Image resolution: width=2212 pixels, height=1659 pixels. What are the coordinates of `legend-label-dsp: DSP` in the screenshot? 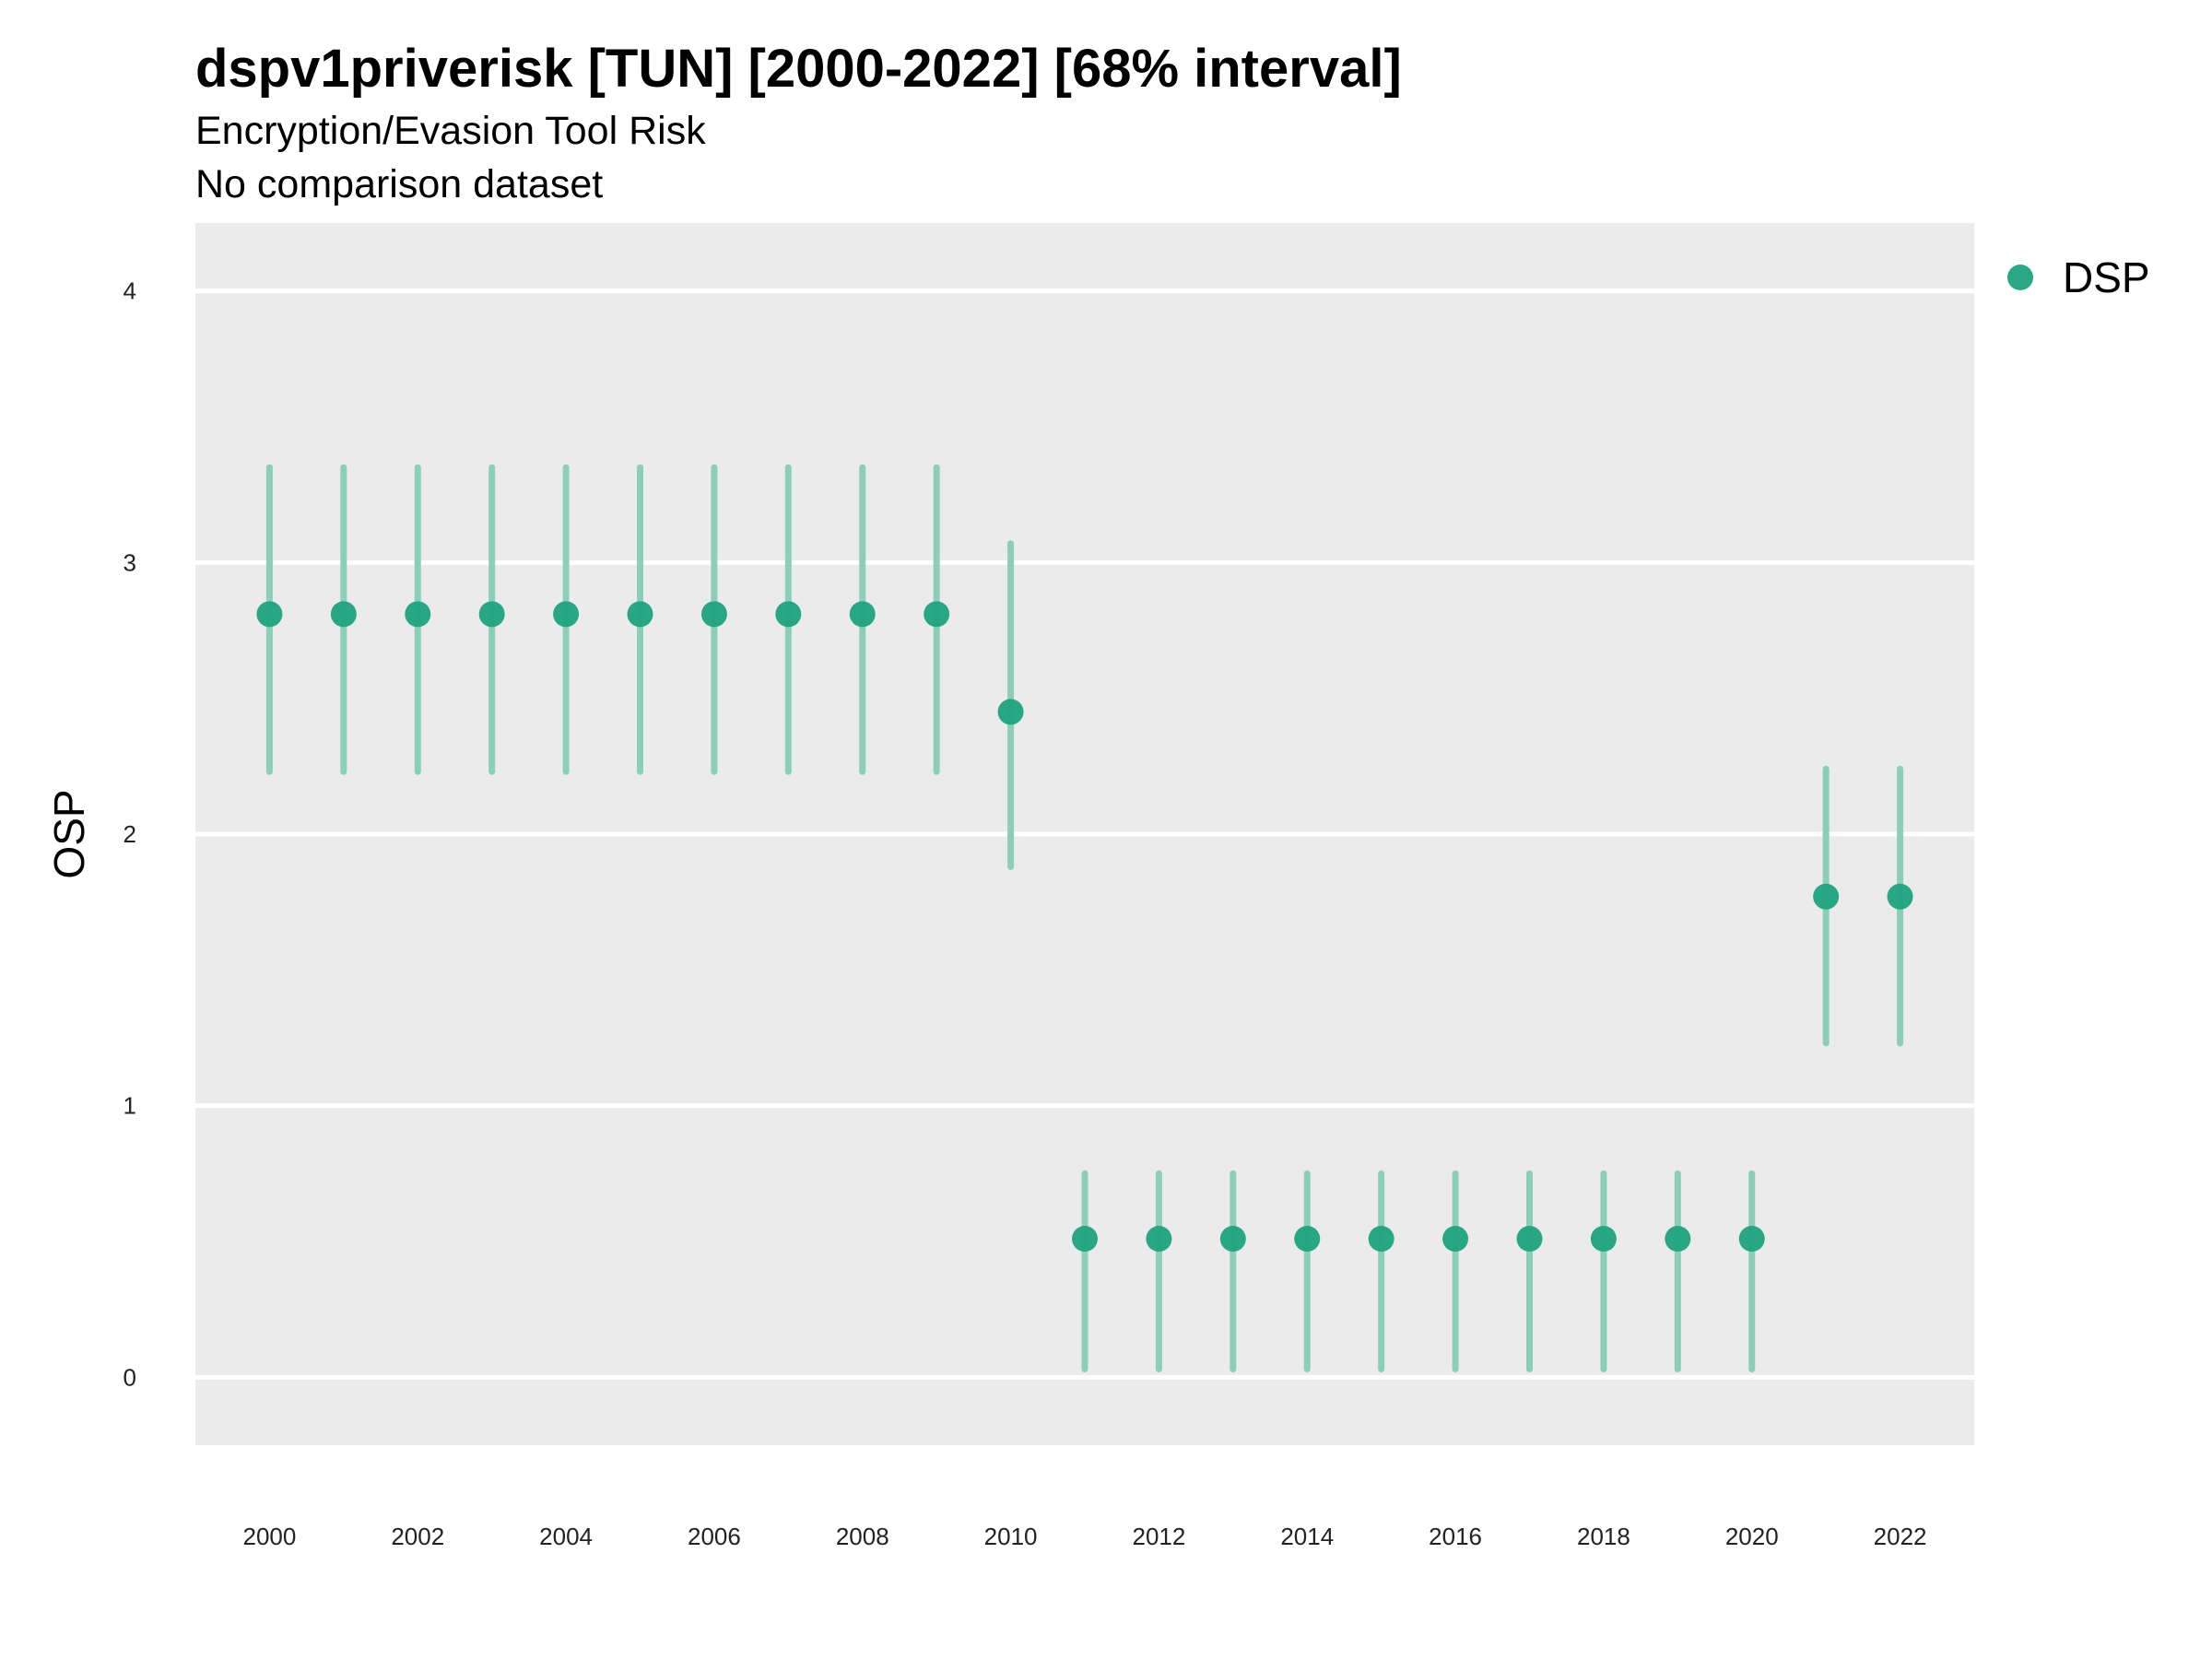 It's located at (2106, 277).